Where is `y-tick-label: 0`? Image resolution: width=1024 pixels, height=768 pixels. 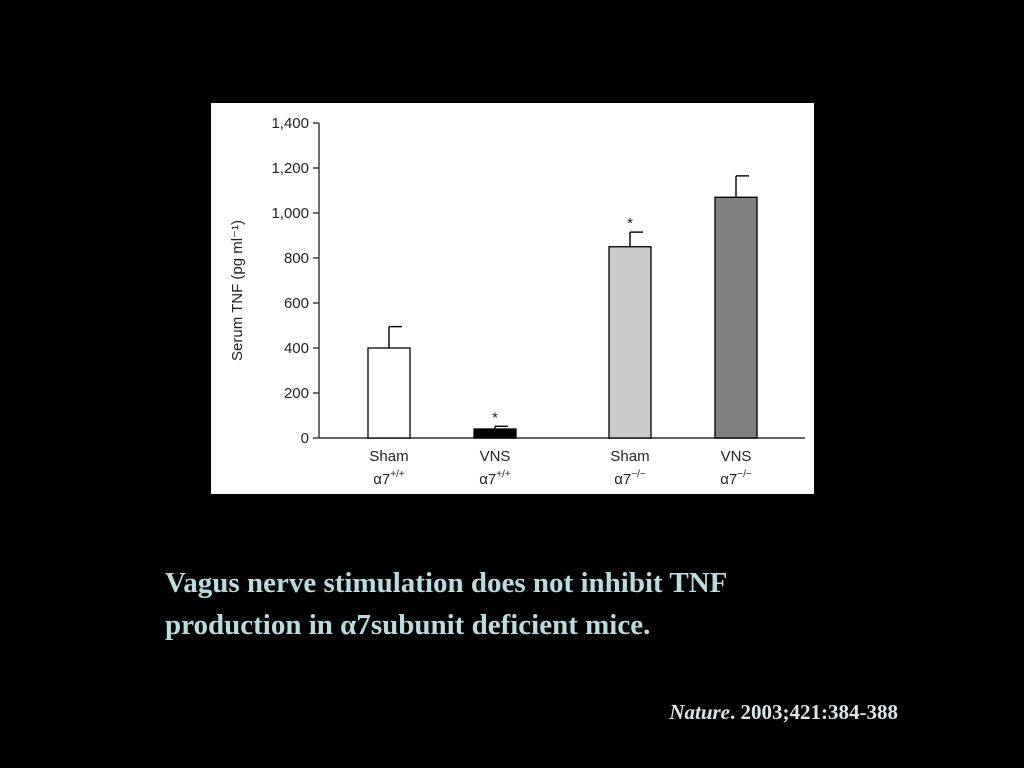
y-tick-label: 0 is located at coordinates (305, 438).